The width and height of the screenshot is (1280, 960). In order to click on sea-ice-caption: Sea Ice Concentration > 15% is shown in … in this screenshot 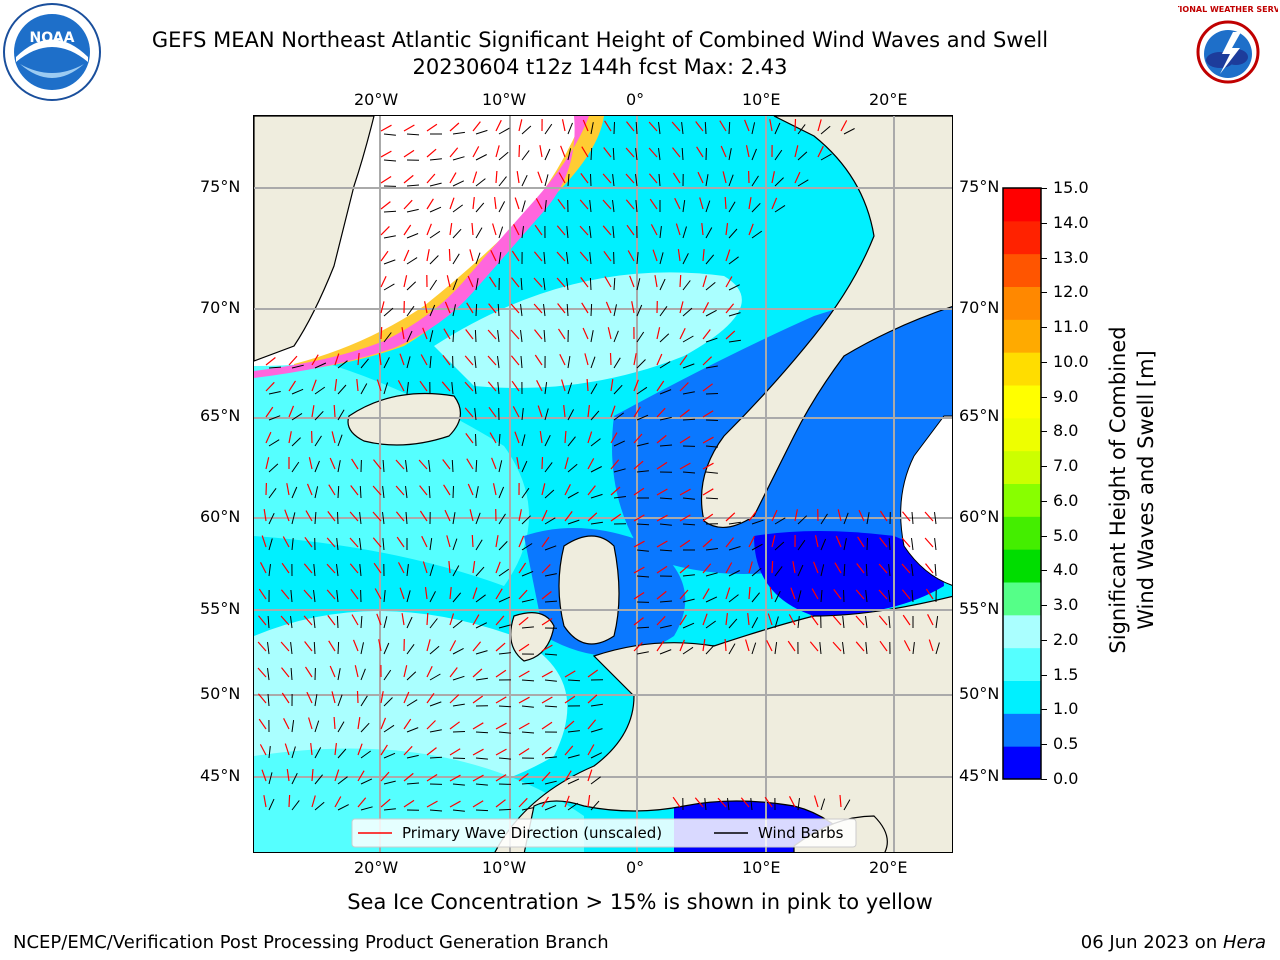, I will do `click(640, 902)`.